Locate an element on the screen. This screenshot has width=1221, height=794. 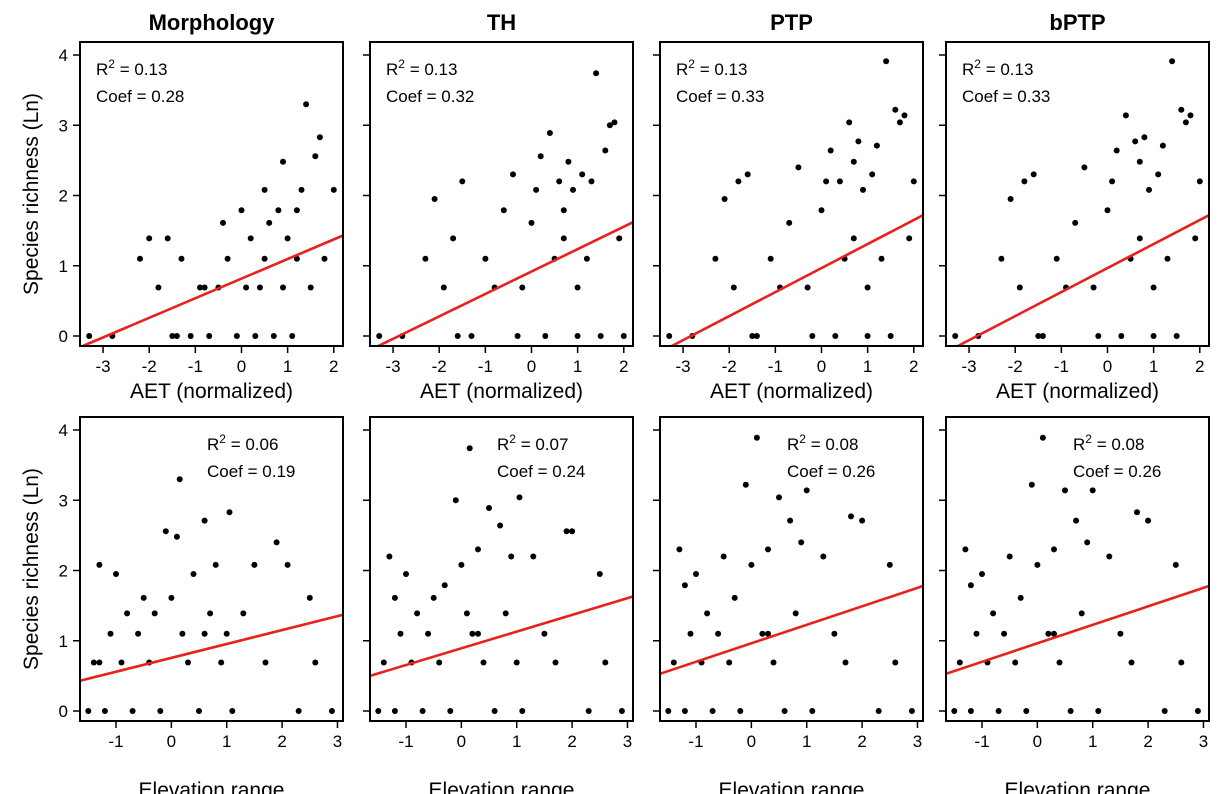
column-title: bPTP is located at coordinates (1077, 22).